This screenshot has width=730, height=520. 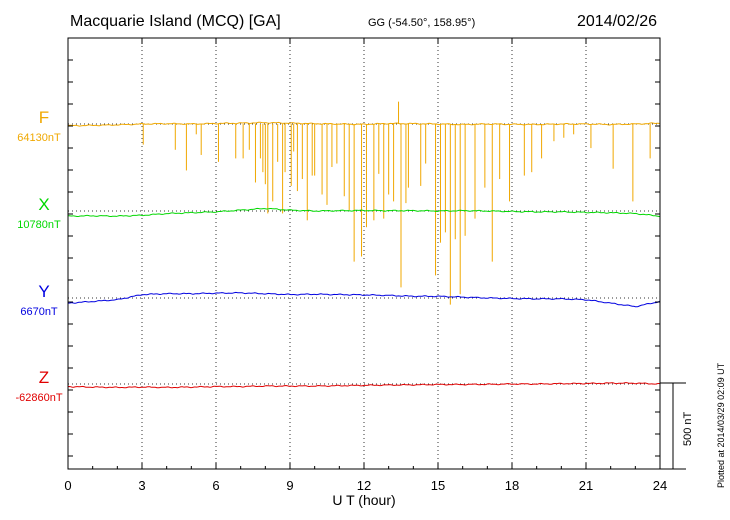 I want to click on series-f-line, so click(x=364, y=124).